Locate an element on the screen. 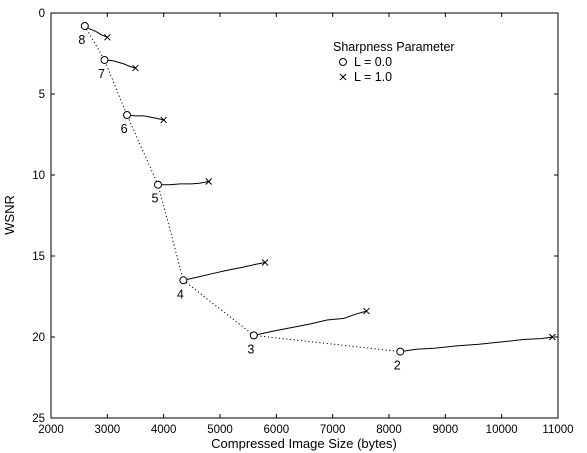  x-tick-label: 6000 is located at coordinates (277, 430).